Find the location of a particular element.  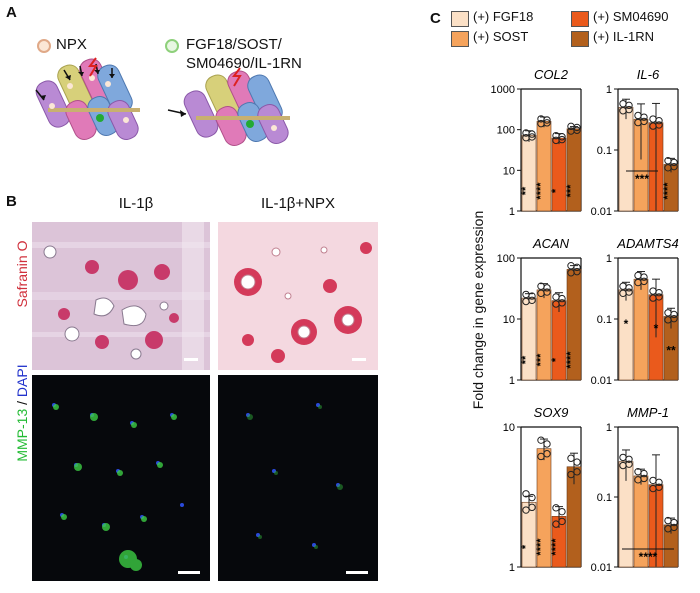

legend-label-sost: (+) SOST is located at coordinates (501, 36).